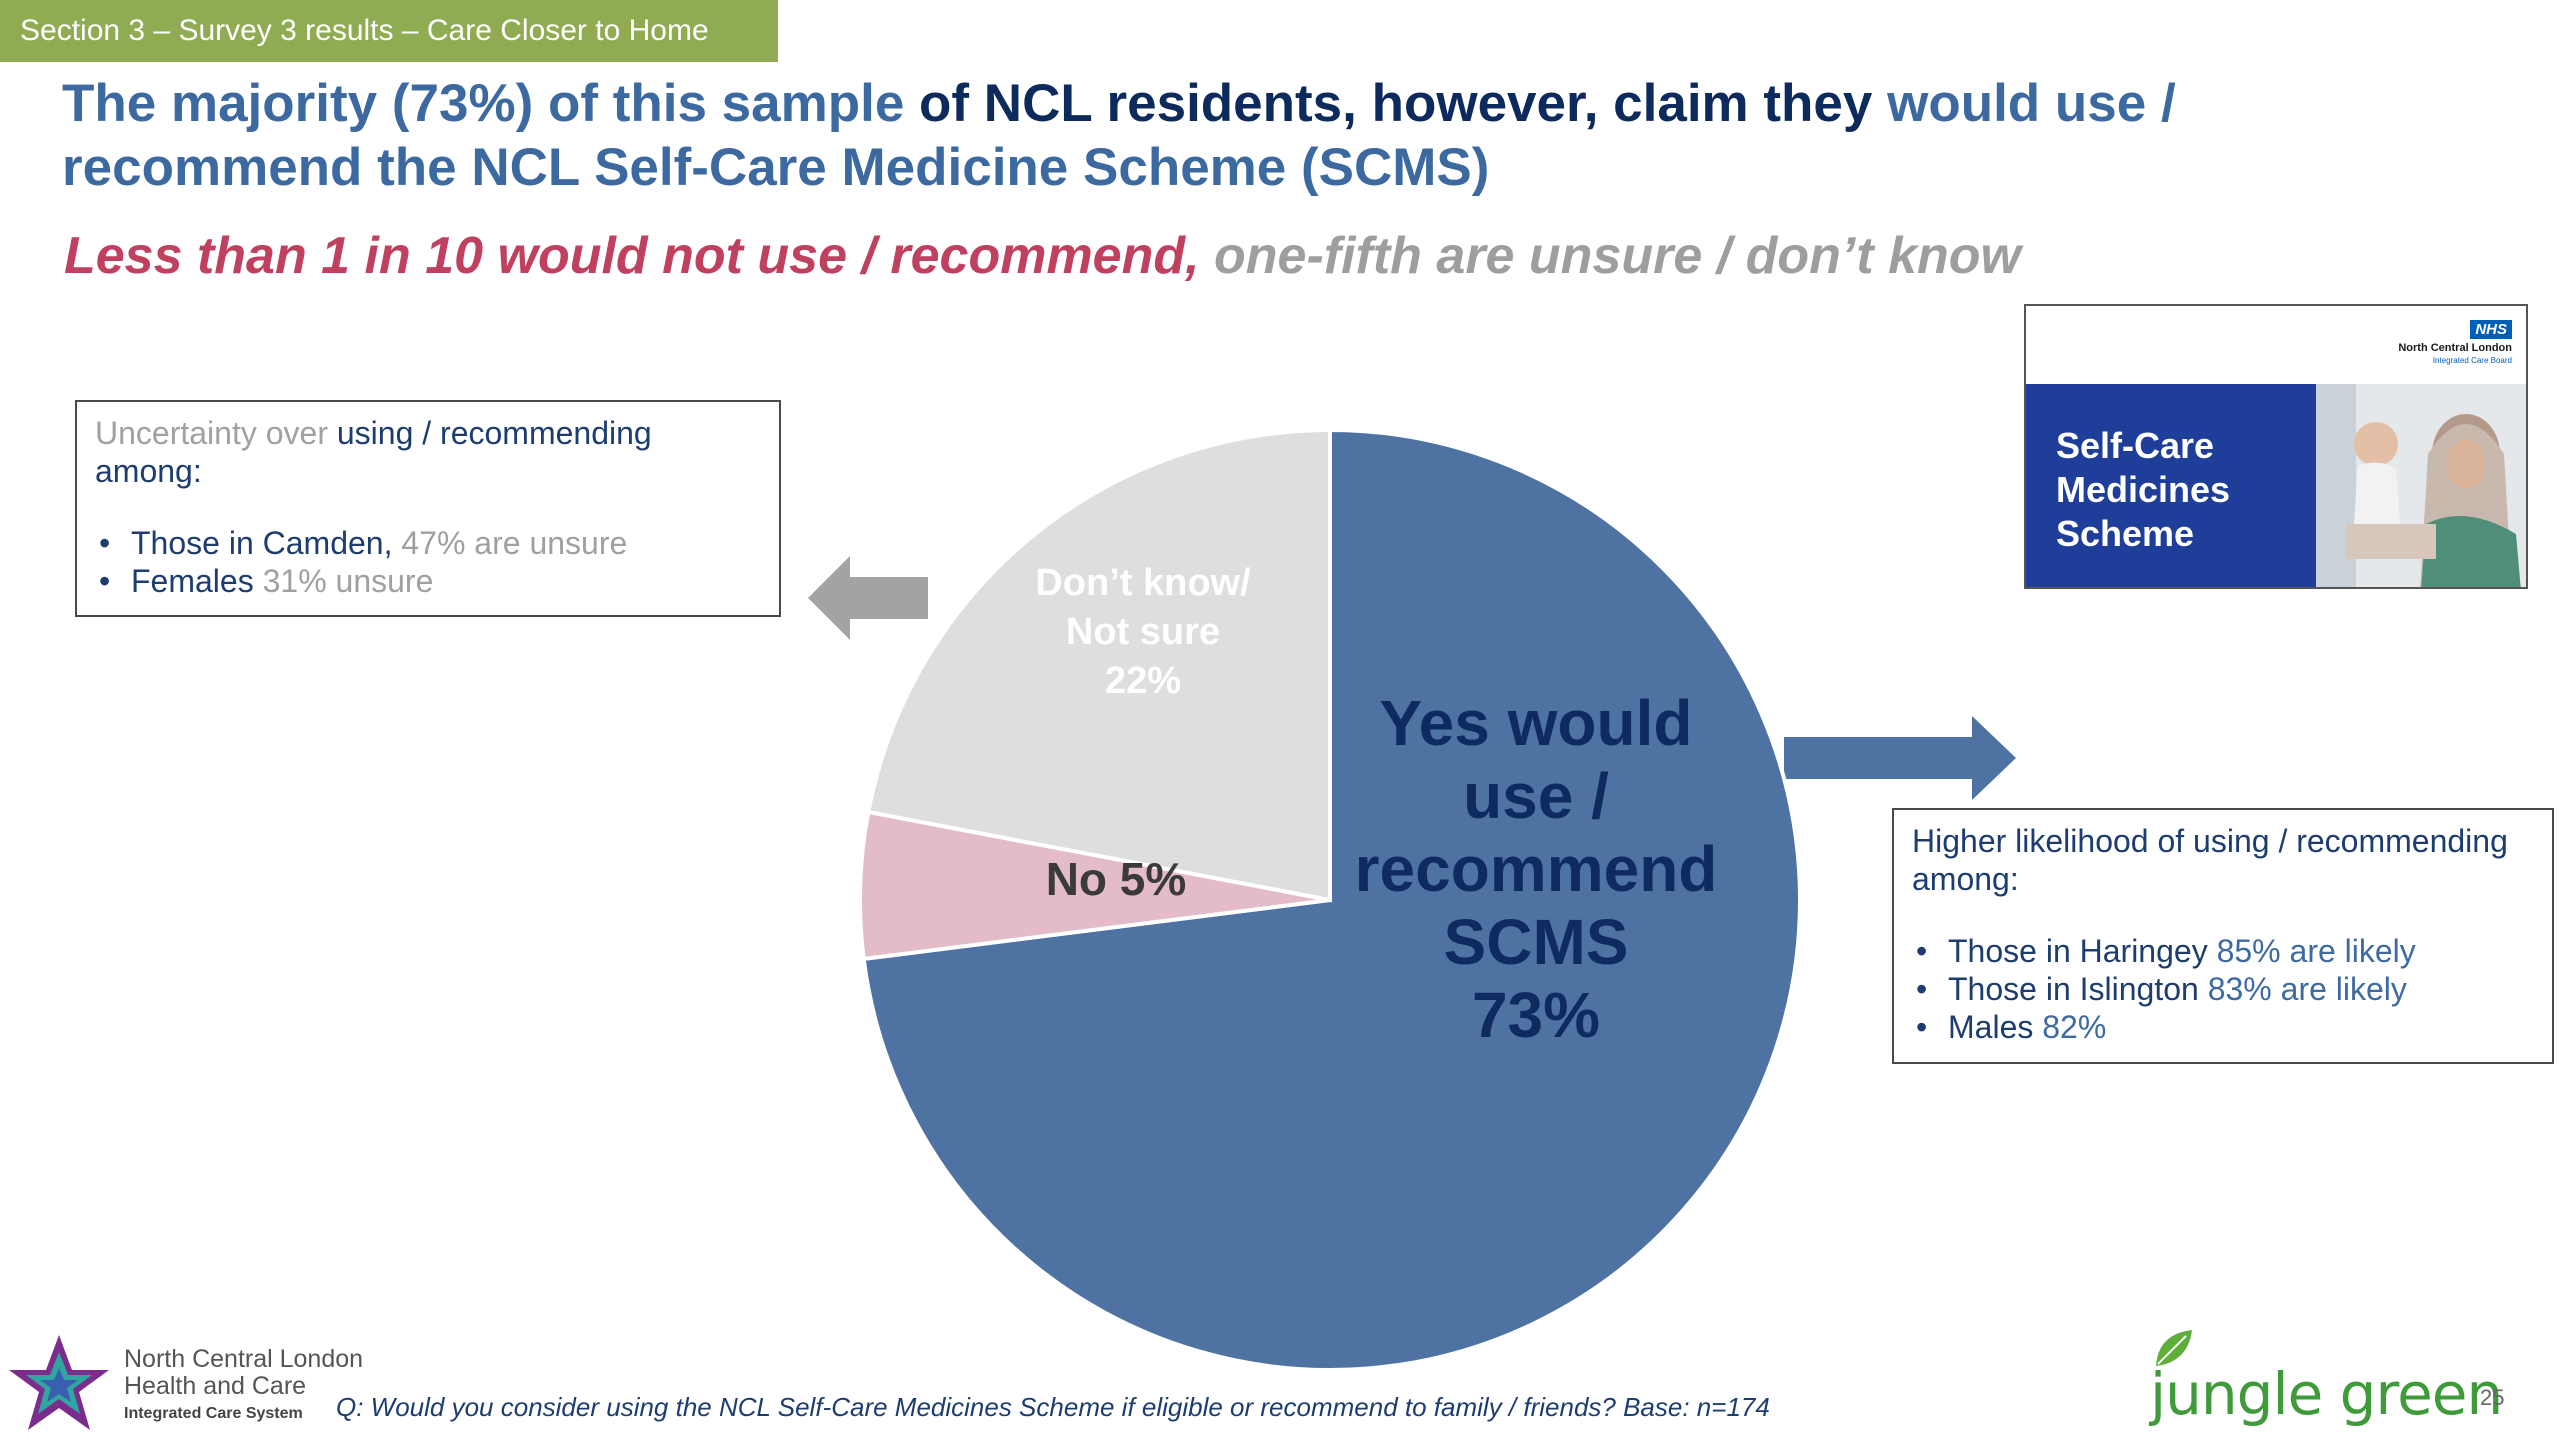 Image resolution: width=2560 pixels, height=1440 pixels. I want to click on leaf-icon, so click(2174, 1348).